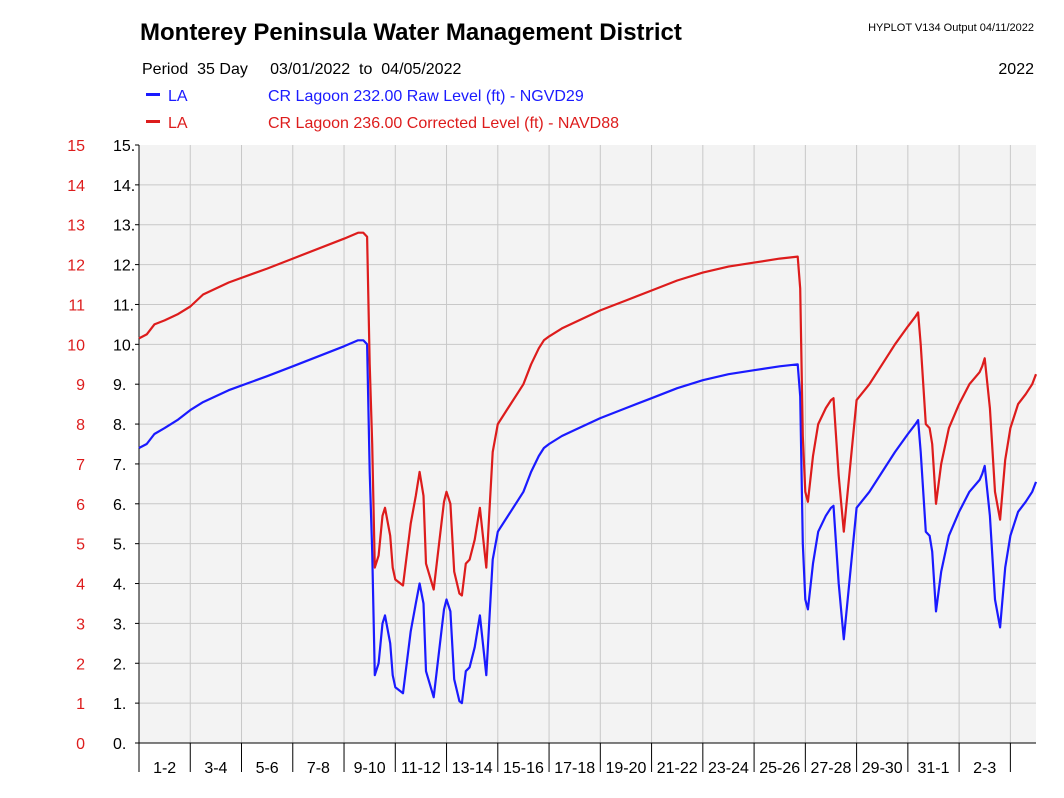  I want to click on y-tick-label-right: 1., so click(119, 704).